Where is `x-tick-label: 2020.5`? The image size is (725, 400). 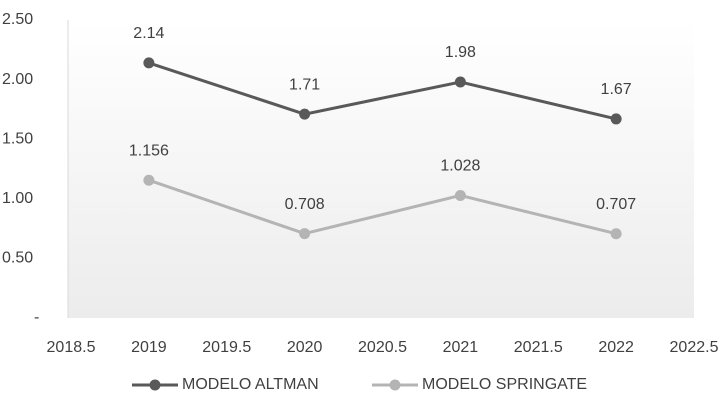
x-tick-label: 2020.5 is located at coordinates (382, 347).